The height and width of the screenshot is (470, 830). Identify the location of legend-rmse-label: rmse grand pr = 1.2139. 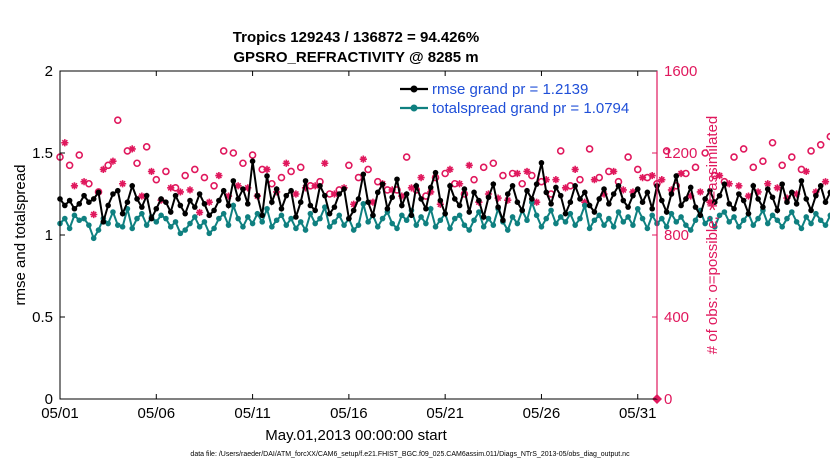
(510, 89).